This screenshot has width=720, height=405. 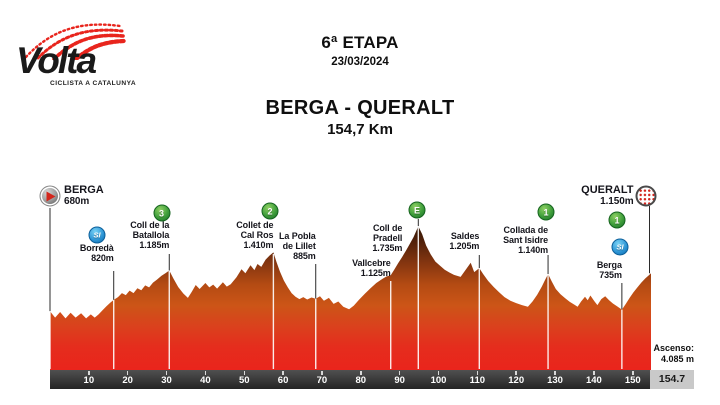 I want to click on marker-label-berga: BERGA 680m, so click(x=84, y=196).